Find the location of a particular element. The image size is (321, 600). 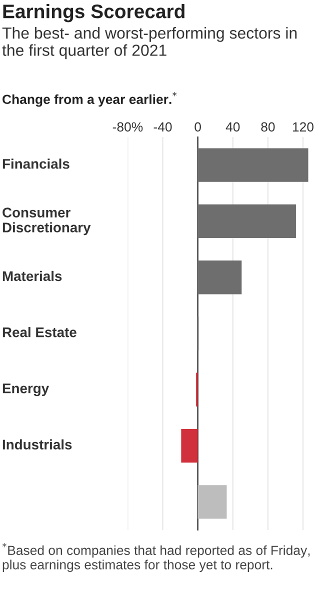

x-tick-label: 120 is located at coordinates (303, 127).